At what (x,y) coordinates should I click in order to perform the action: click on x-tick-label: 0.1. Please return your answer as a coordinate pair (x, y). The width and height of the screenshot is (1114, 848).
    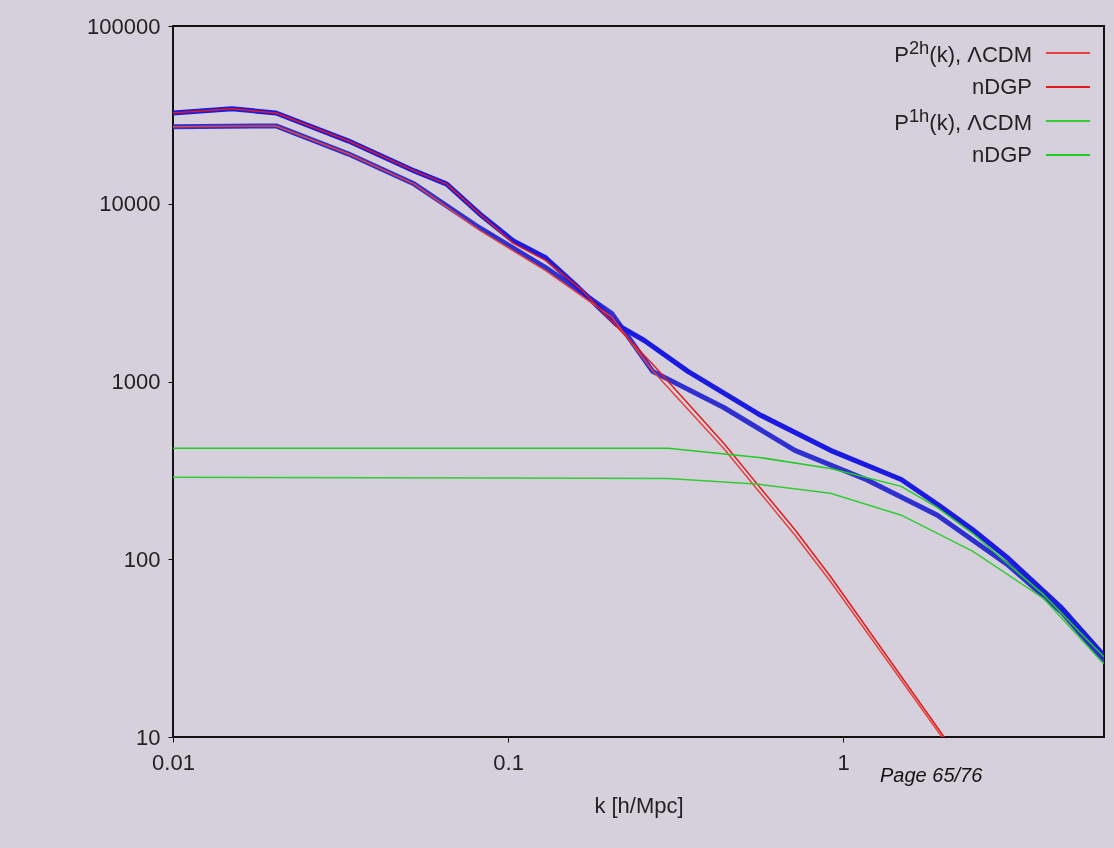
    Looking at the image, I should click on (508, 762).